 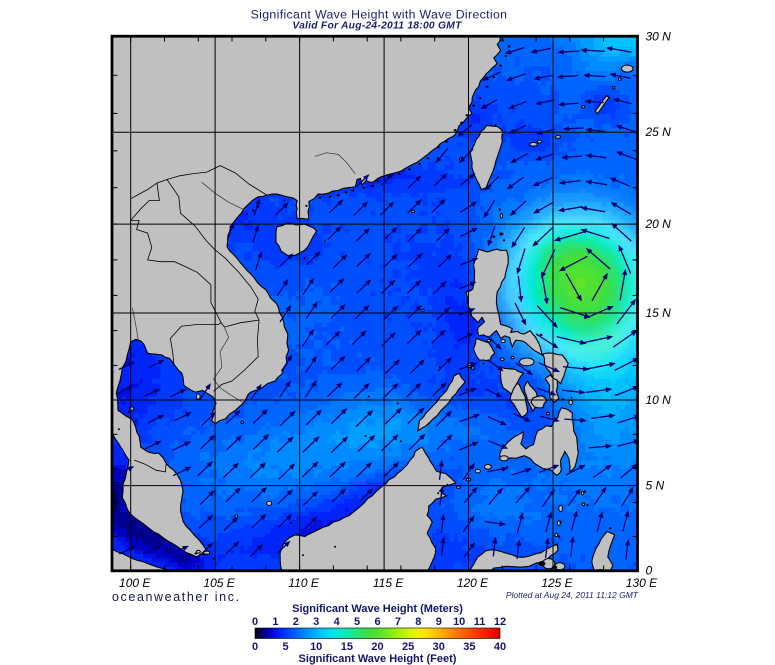 What do you see at coordinates (572, 595) in the screenshot?
I see `svg-text:Plotted at Aug 24, 2011 11:12: Plotted at Aug 24, 2011 11:12 GMT` at bounding box center [572, 595].